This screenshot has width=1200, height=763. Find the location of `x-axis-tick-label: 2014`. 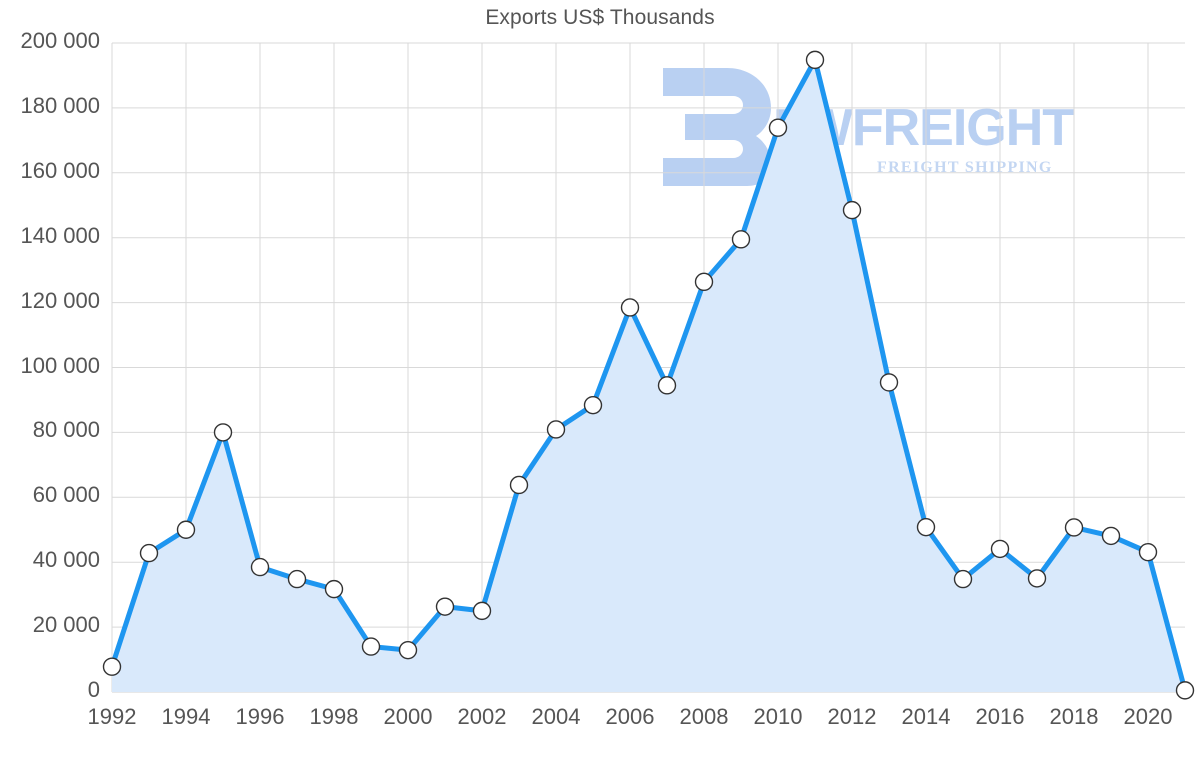

x-axis-tick-label: 2014 is located at coordinates (926, 716).